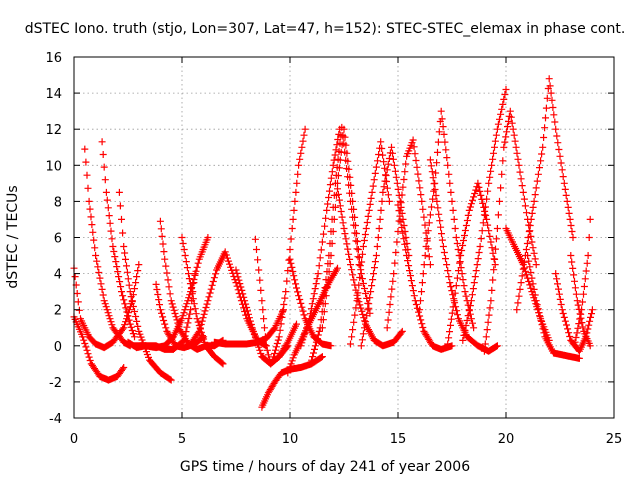  I want to click on y-tick-label: 14, so click(53, 94).